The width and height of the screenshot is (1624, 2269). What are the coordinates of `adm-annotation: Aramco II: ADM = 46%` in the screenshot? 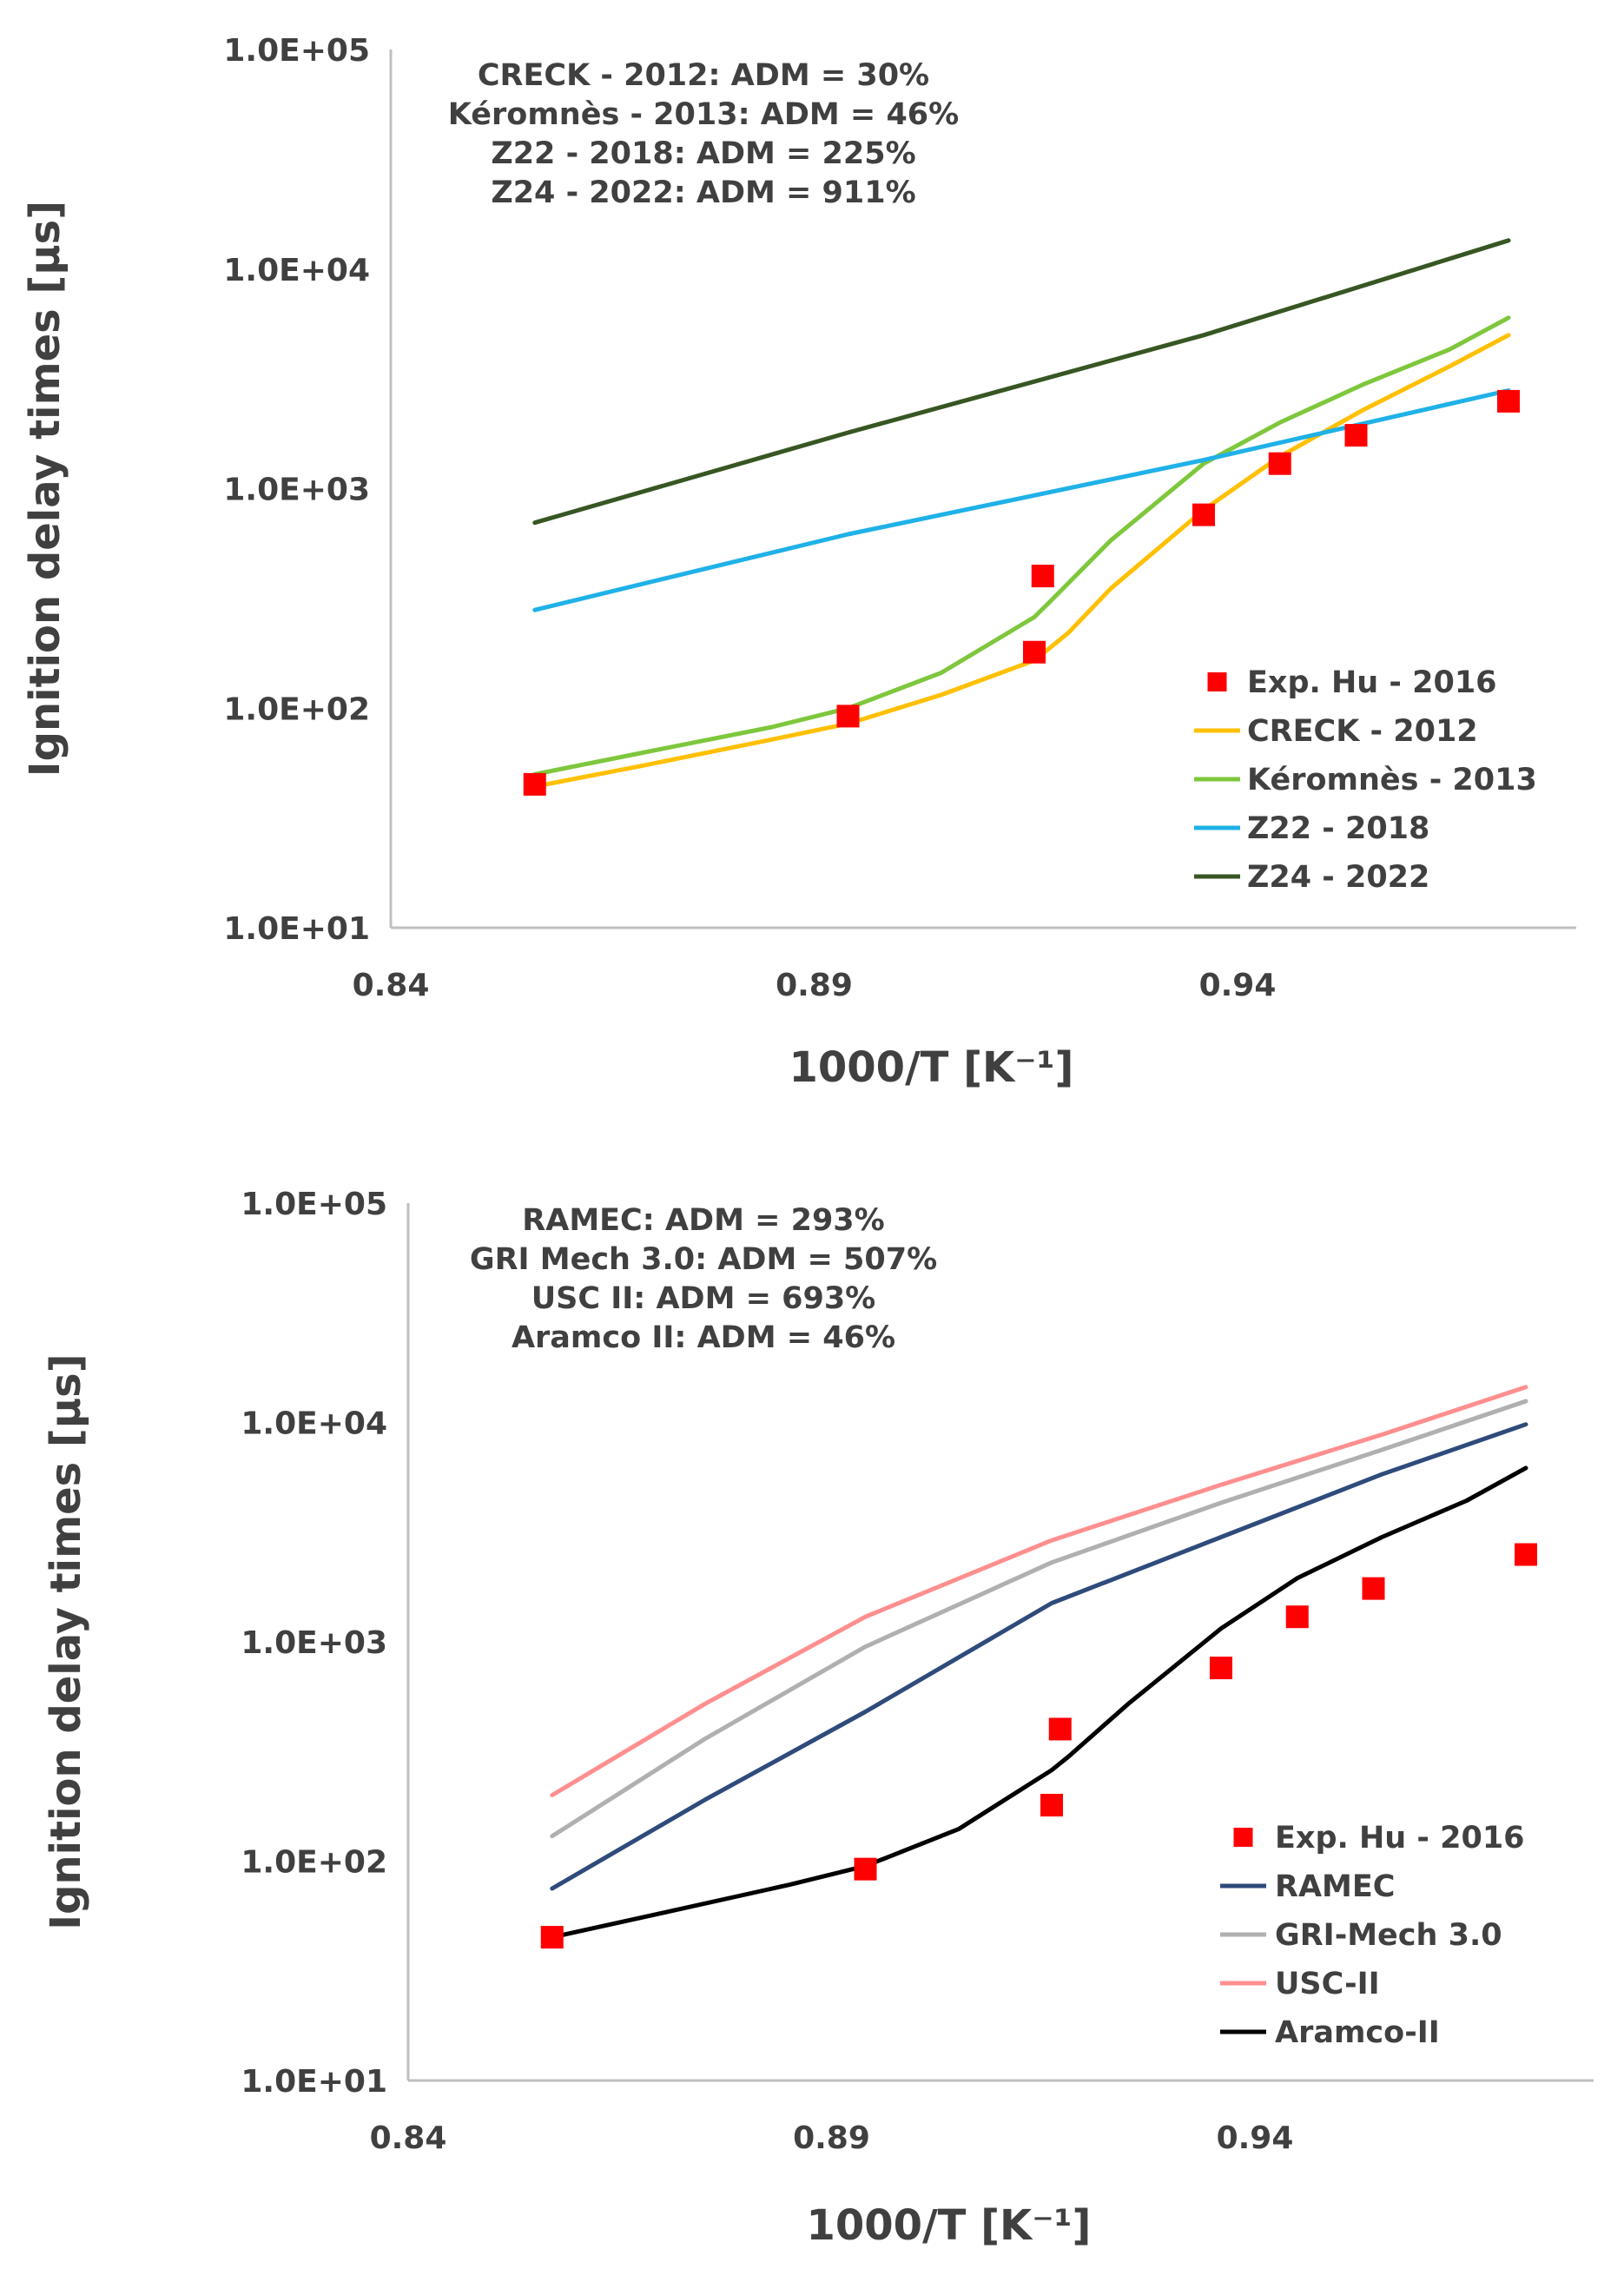 It's located at (703, 1338).